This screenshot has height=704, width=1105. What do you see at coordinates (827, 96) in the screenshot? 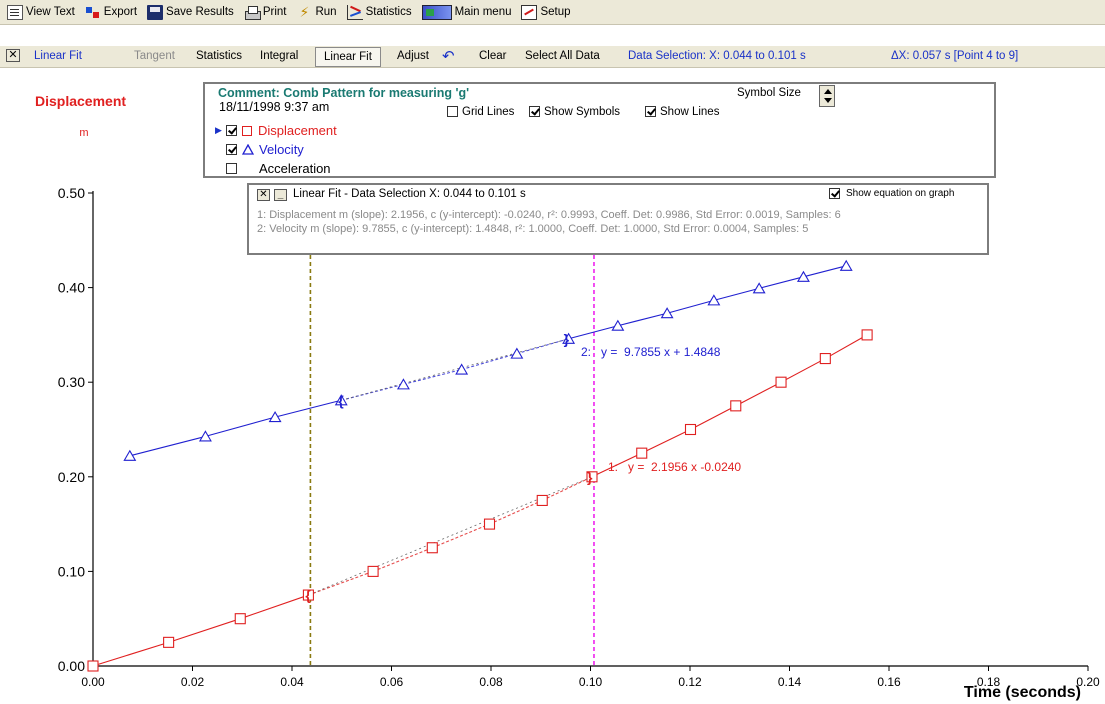
I see `symbol-size-spinner` at bounding box center [827, 96].